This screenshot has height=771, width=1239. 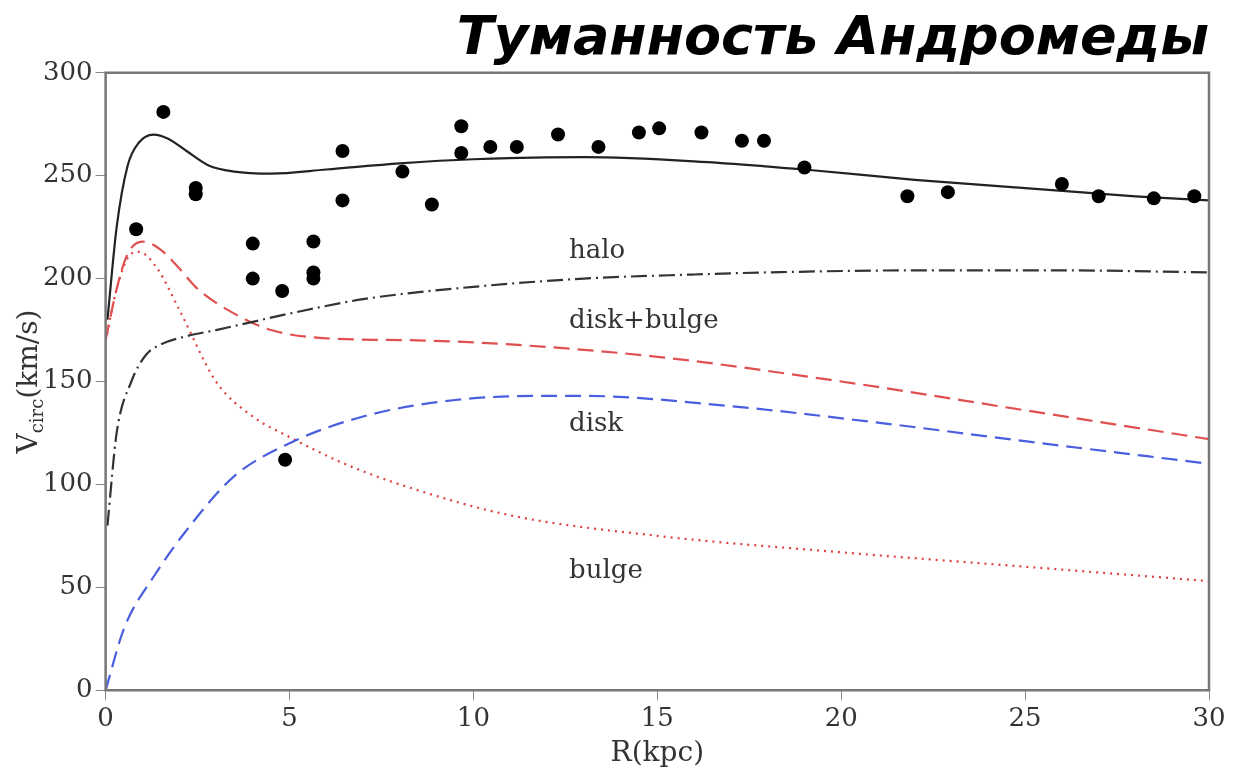 I want to click on chart-title: Туманность Андромеды, so click(x=832, y=36).